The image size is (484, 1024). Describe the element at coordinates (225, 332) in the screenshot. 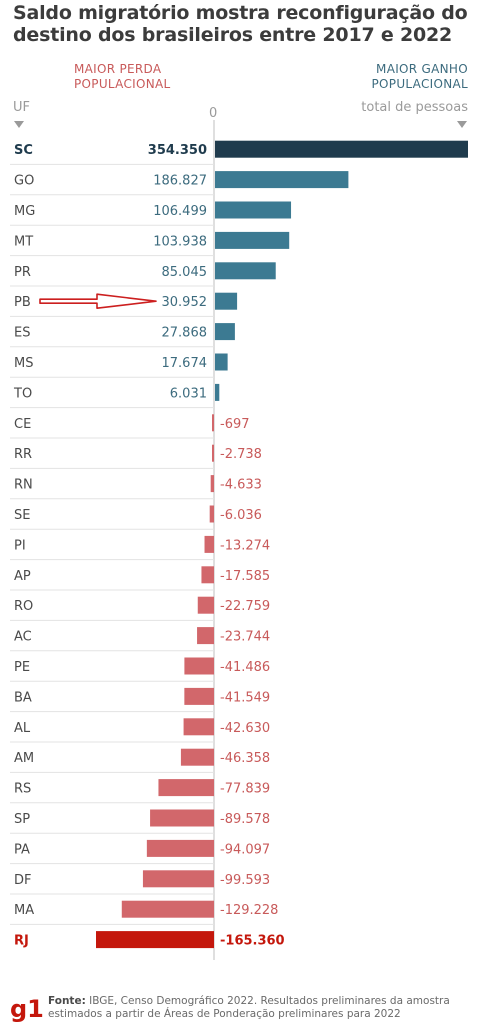

I see `bar-es` at that location.